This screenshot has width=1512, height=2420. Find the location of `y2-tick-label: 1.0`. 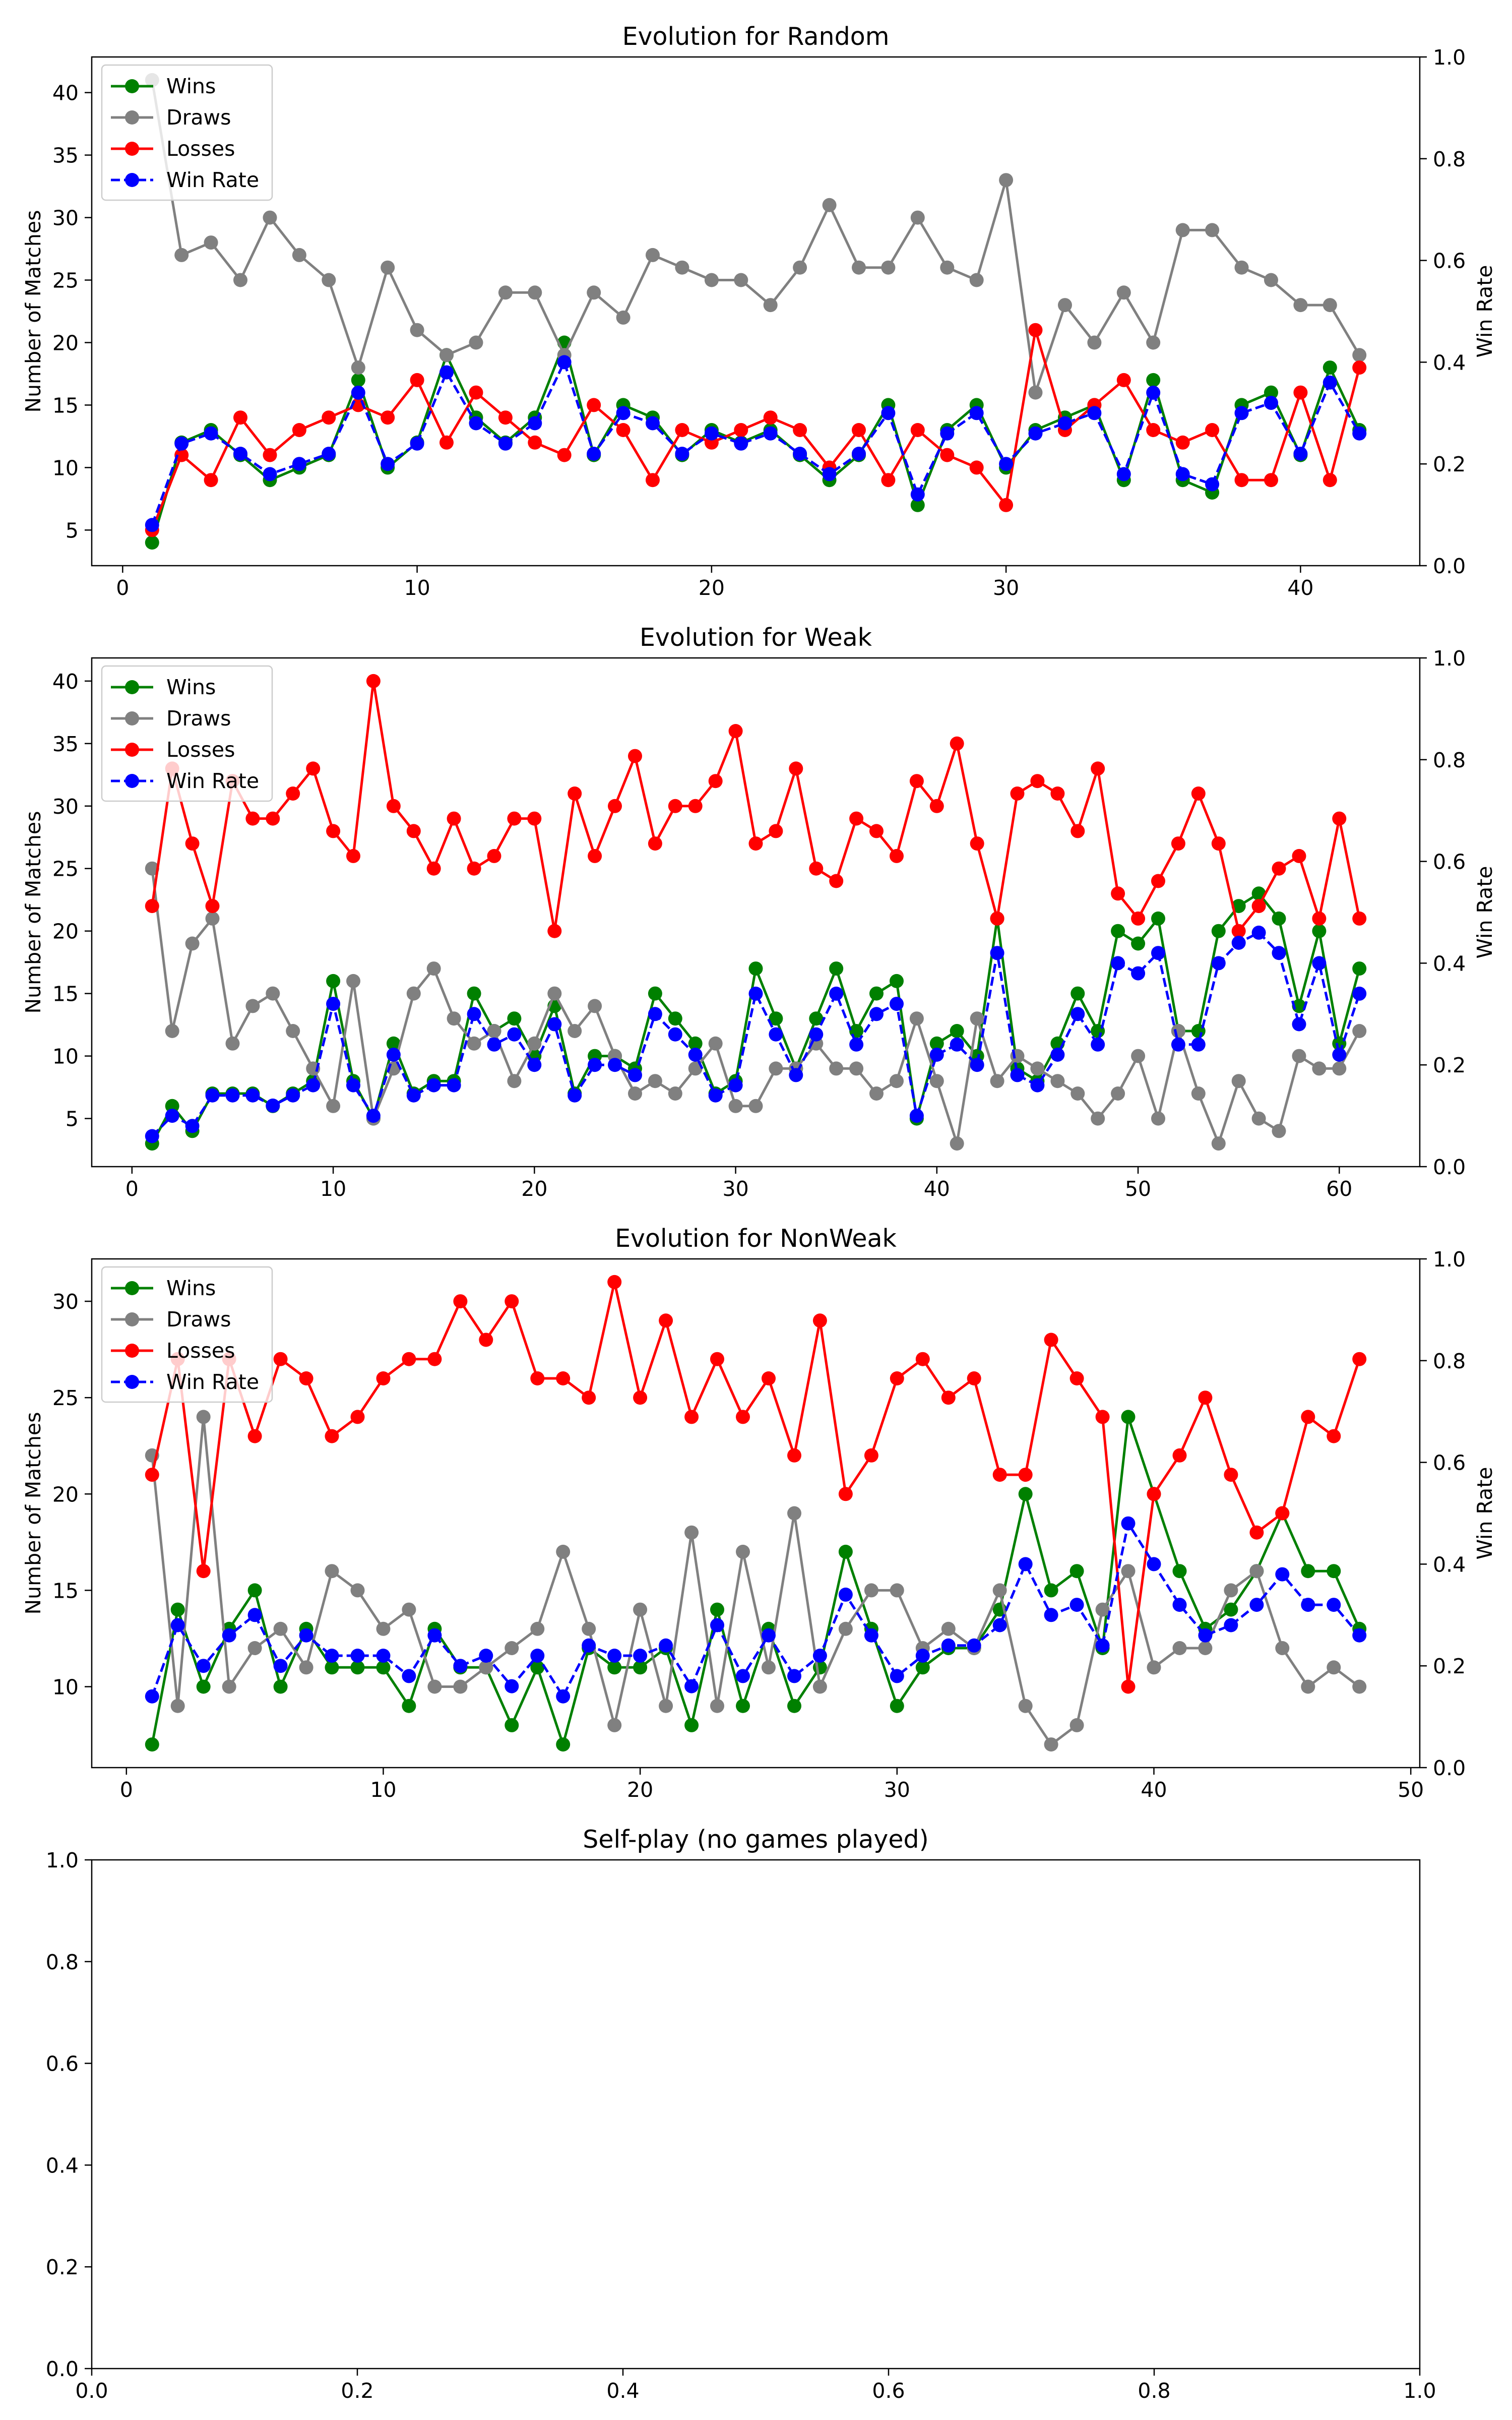

y2-tick-label: 1.0 is located at coordinates (1449, 57).